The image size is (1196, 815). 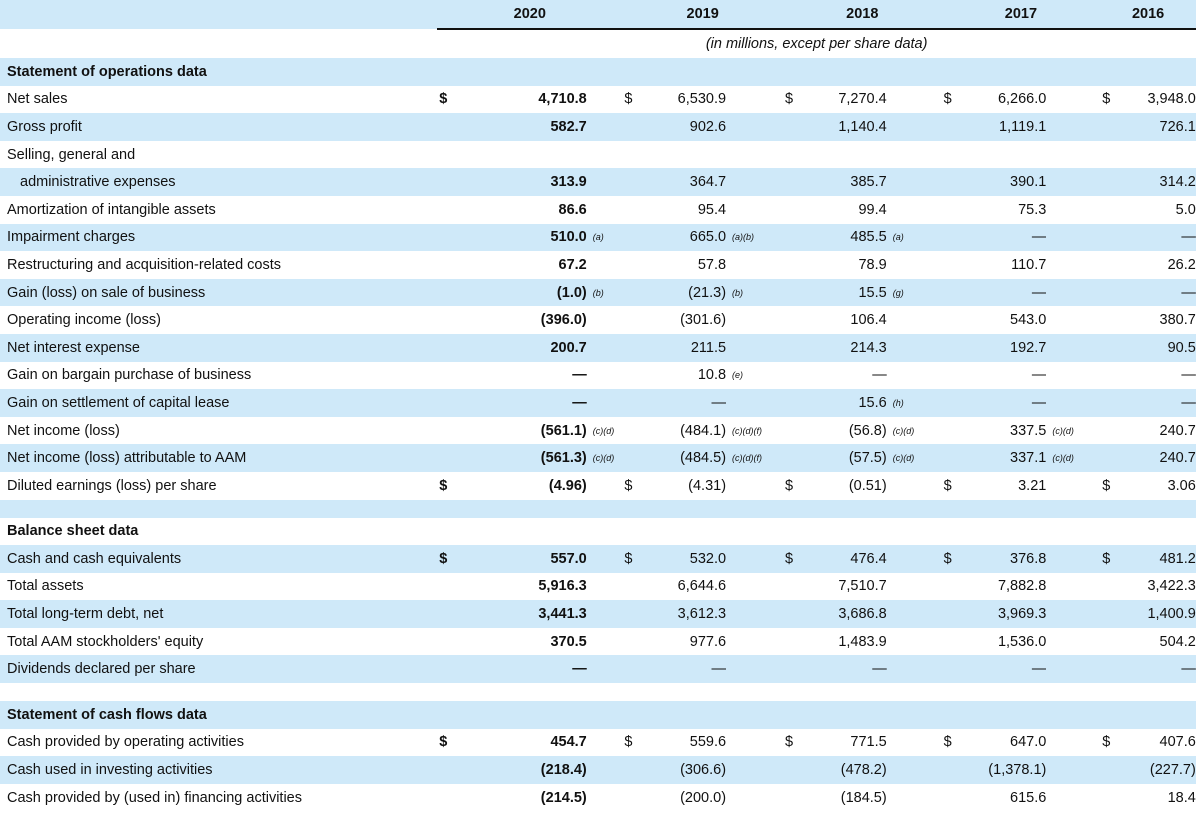 I want to click on value-cell-2016: (227.7), so click(x=1158, y=770).